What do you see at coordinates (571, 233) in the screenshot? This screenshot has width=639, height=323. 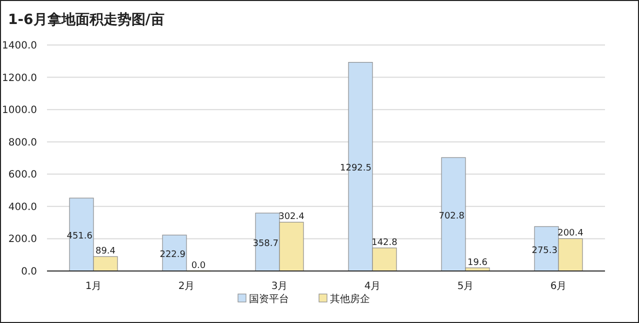 I see `data-label: 200.4` at bounding box center [571, 233].